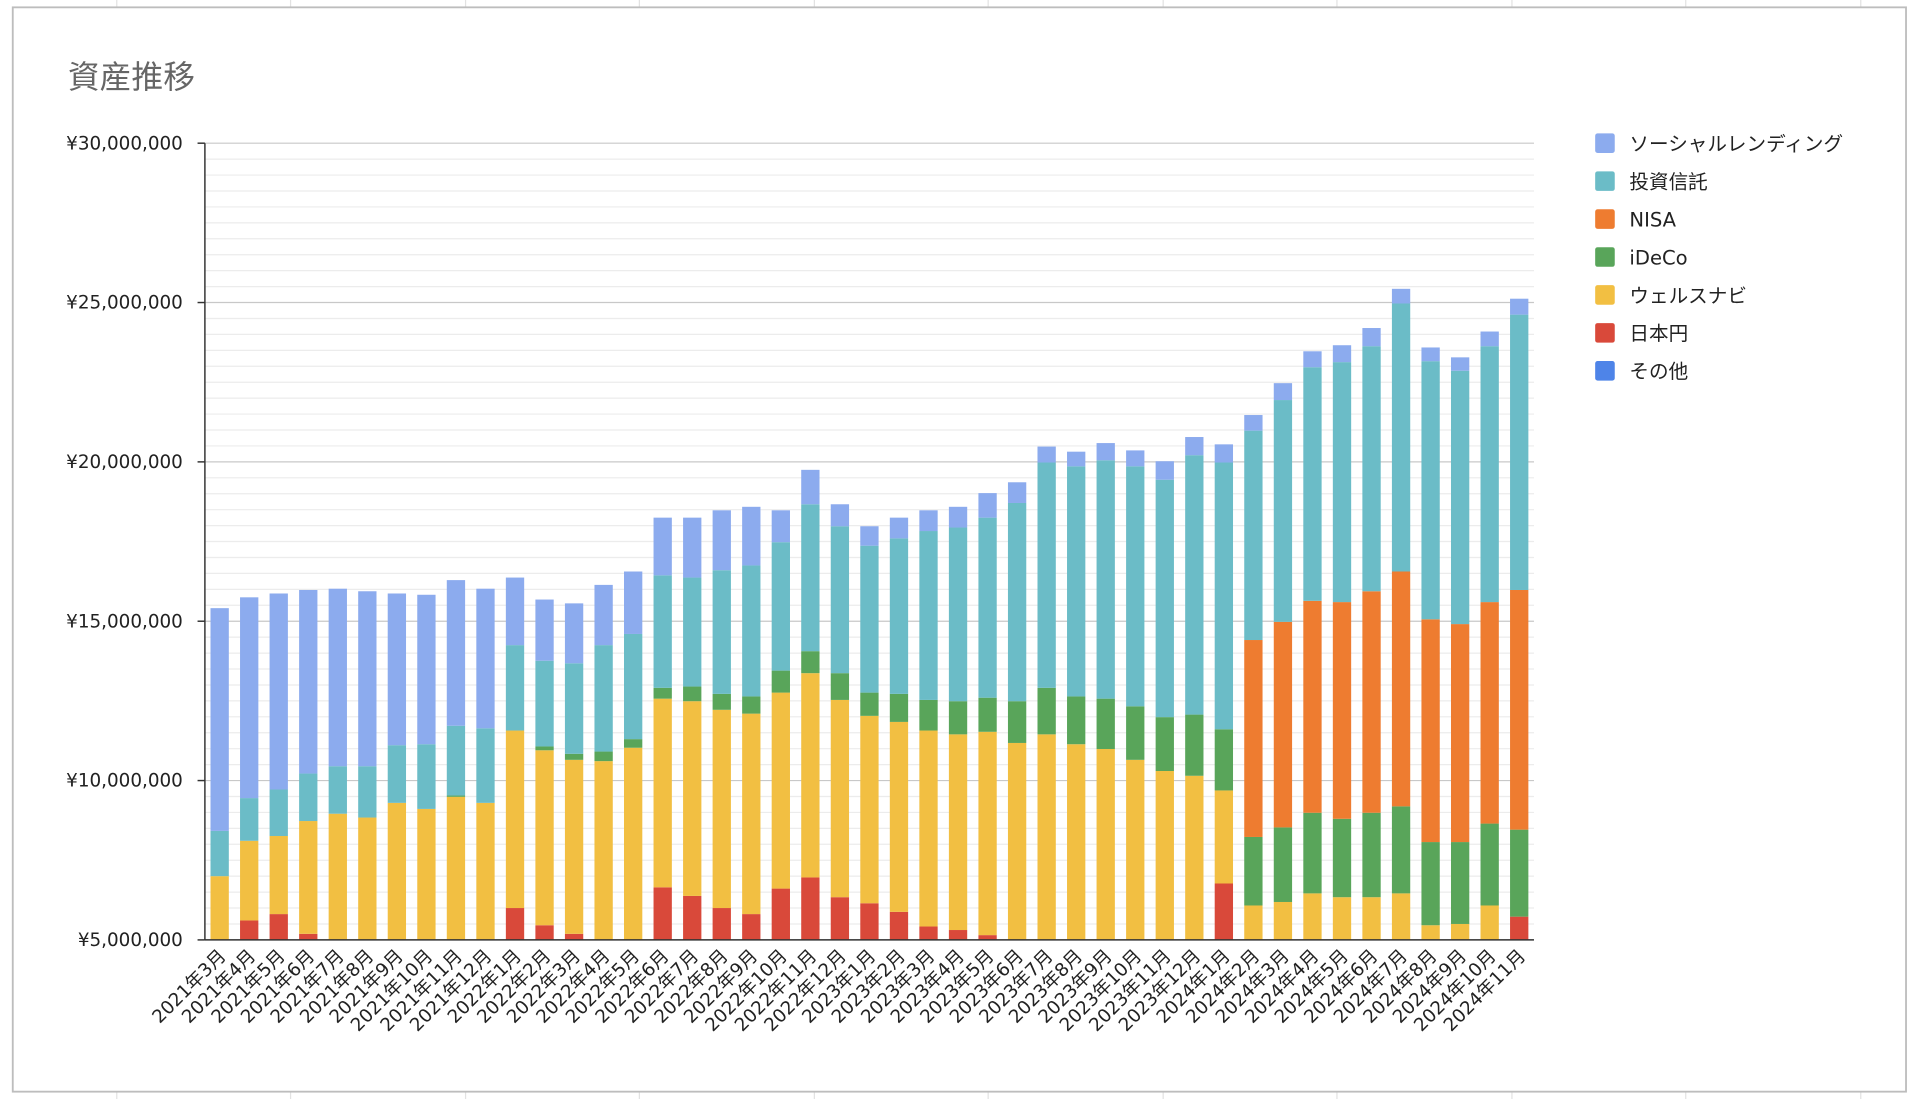  I want to click on y-tick-label: ¥20,000,000, so click(124, 462).